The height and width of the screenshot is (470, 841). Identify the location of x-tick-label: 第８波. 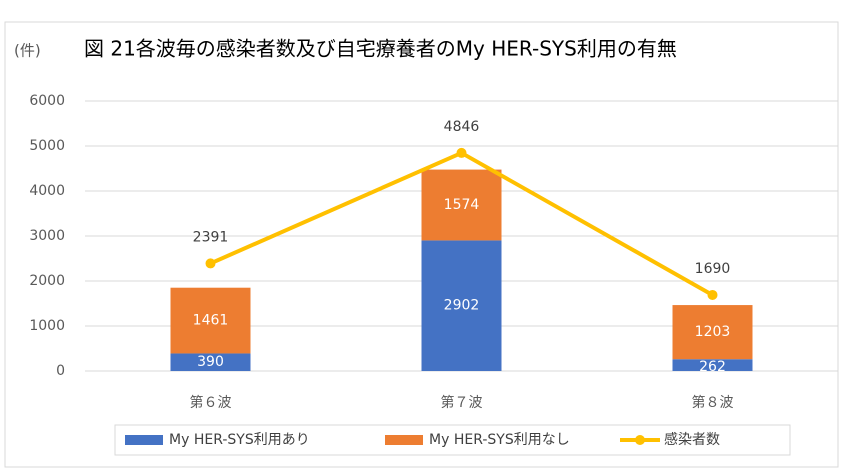
(713, 402).